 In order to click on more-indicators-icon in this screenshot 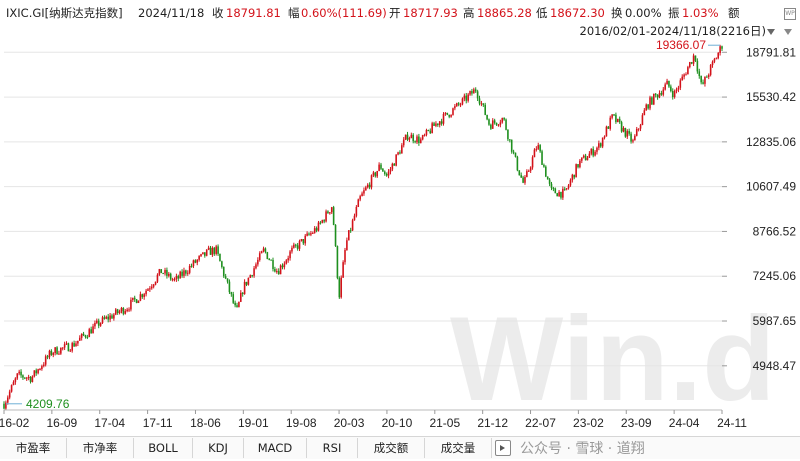, I will do `click(503, 448)`.